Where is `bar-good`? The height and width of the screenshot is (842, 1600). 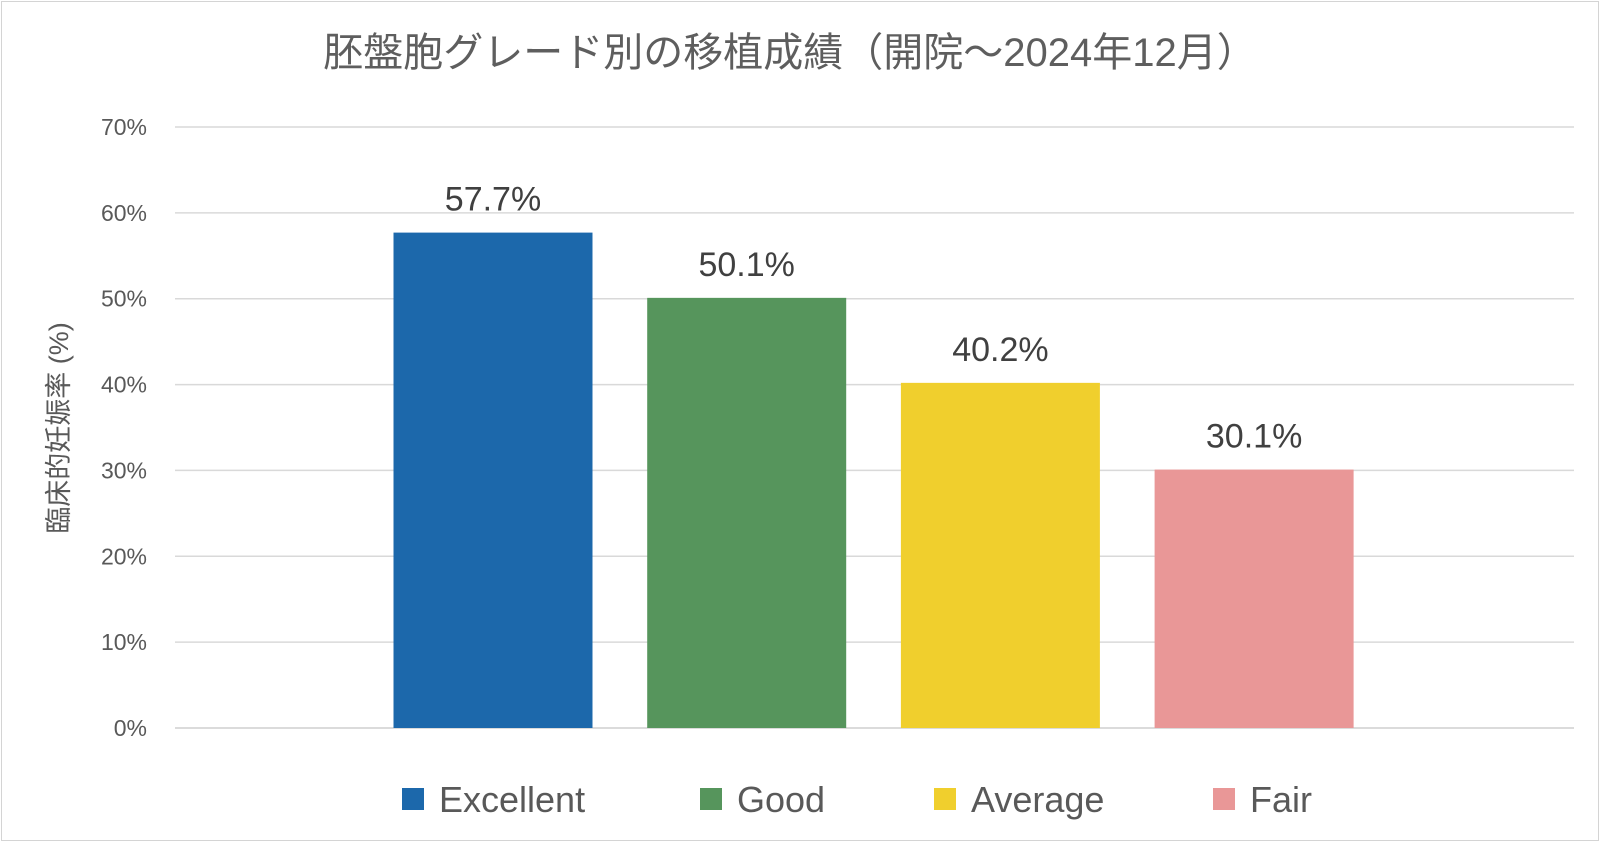 bar-good is located at coordinates (747, 512).